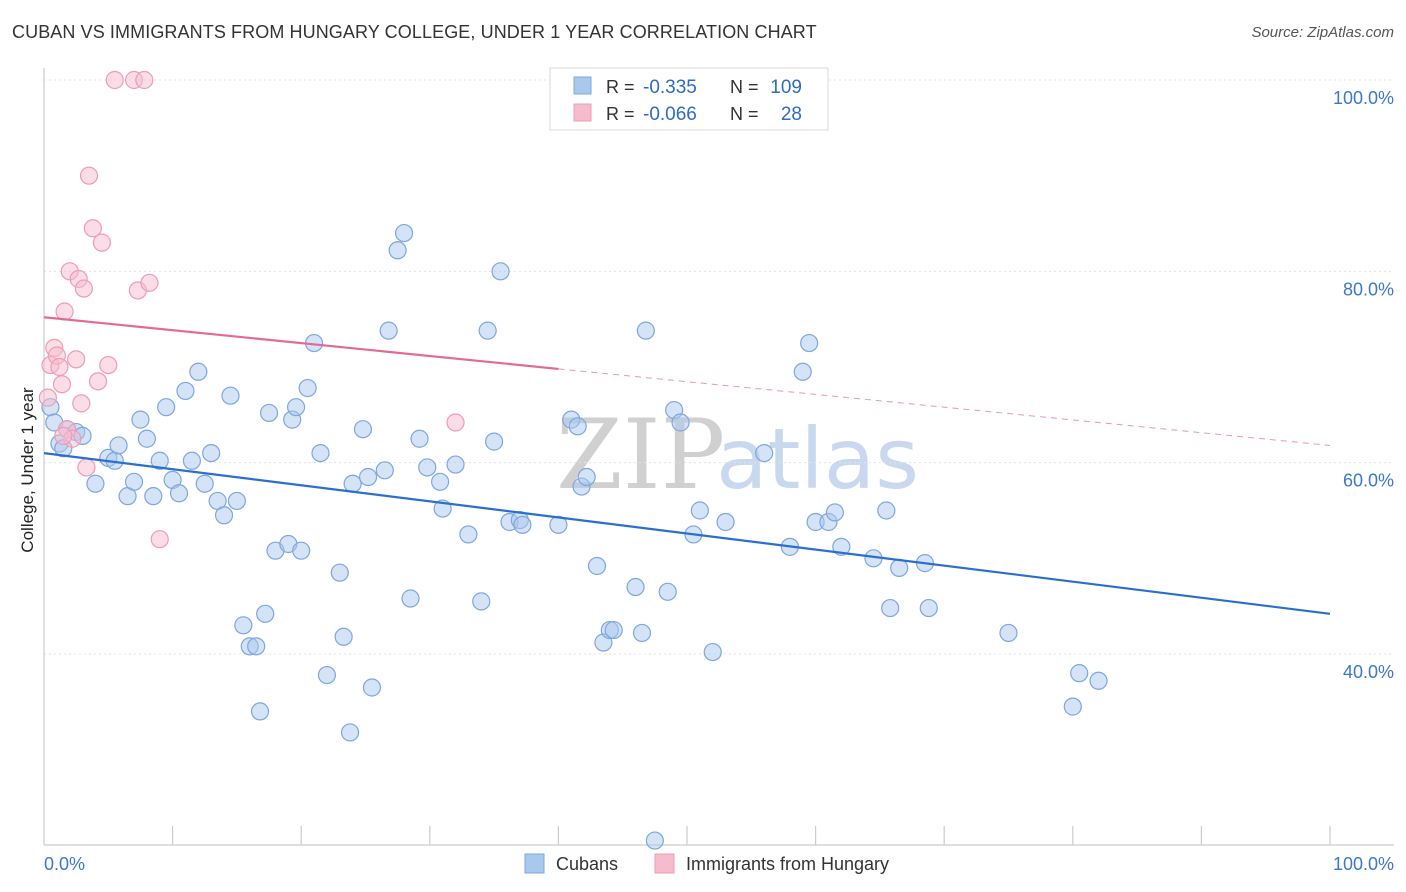 The height and width of the screenshot is (892, 1406). Describe the element at coordinates (1368, 481) in the screenshot. I see `y-tick-label: 60.0%` at that location.